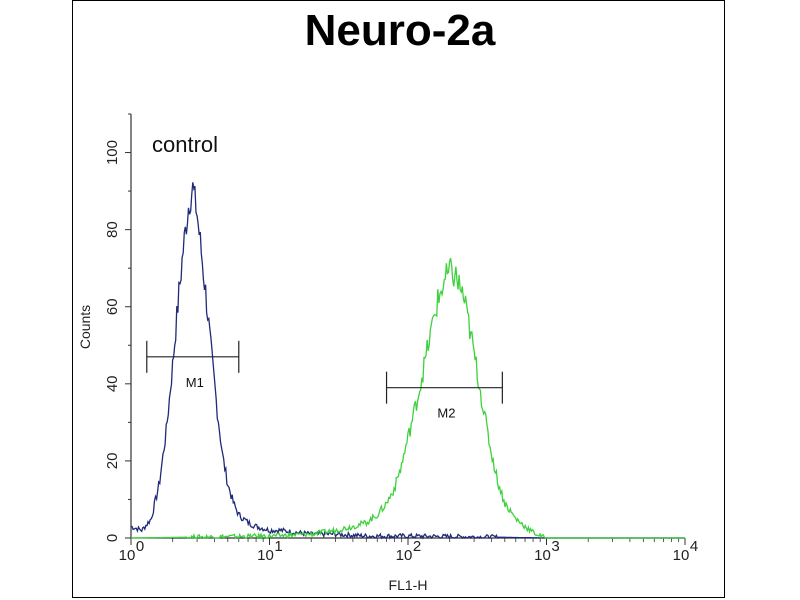  What do you see at coordinates (112, 461) in the screenshot?
I see `y-tick-label: 20` at bounding box center [112, 461].